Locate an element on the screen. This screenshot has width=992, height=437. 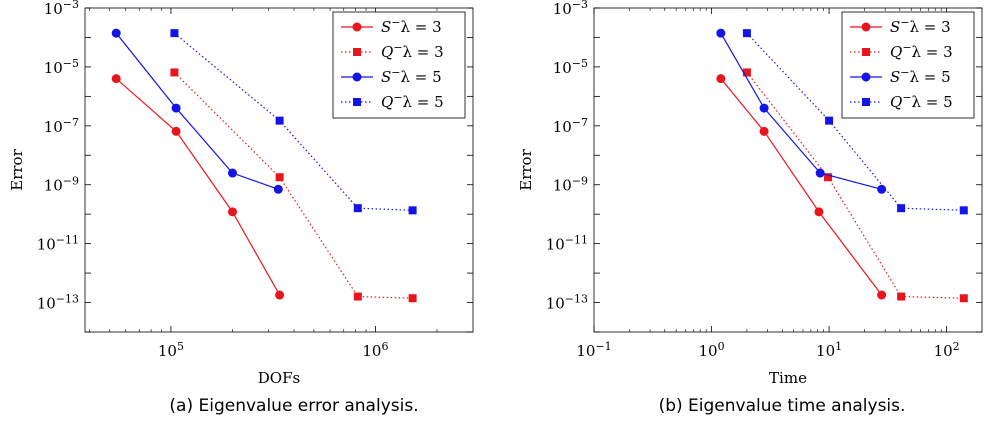
caption-b: (b) Eigenvalue time analysis. is located at coordinates (782, 406).